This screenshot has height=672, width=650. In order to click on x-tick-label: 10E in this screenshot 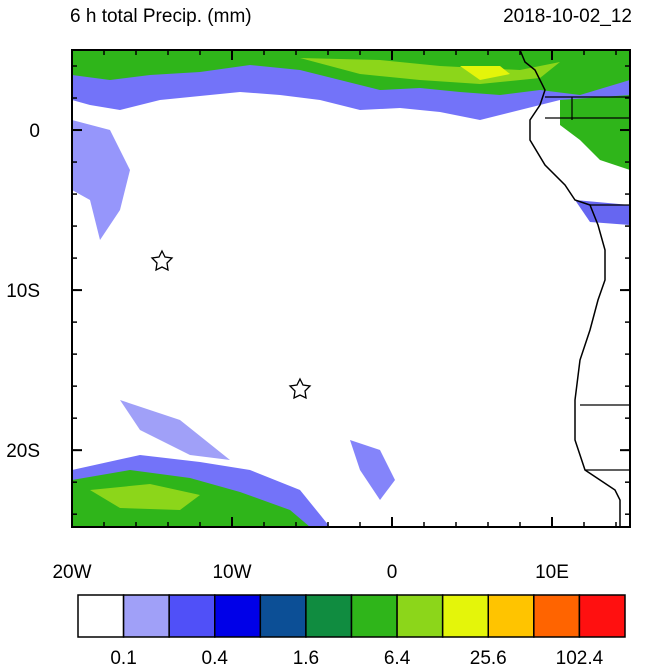, I will do `click(552, 572)`.